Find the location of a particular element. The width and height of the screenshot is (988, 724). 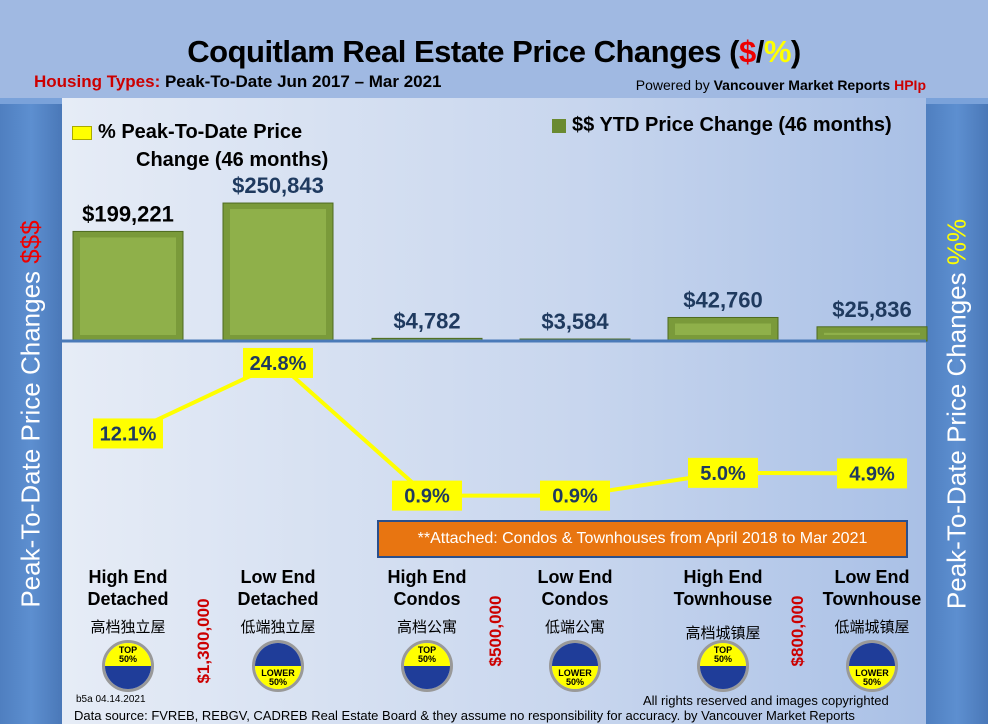

bar-label-1: $250,843 is located at coordinates (278, 185).